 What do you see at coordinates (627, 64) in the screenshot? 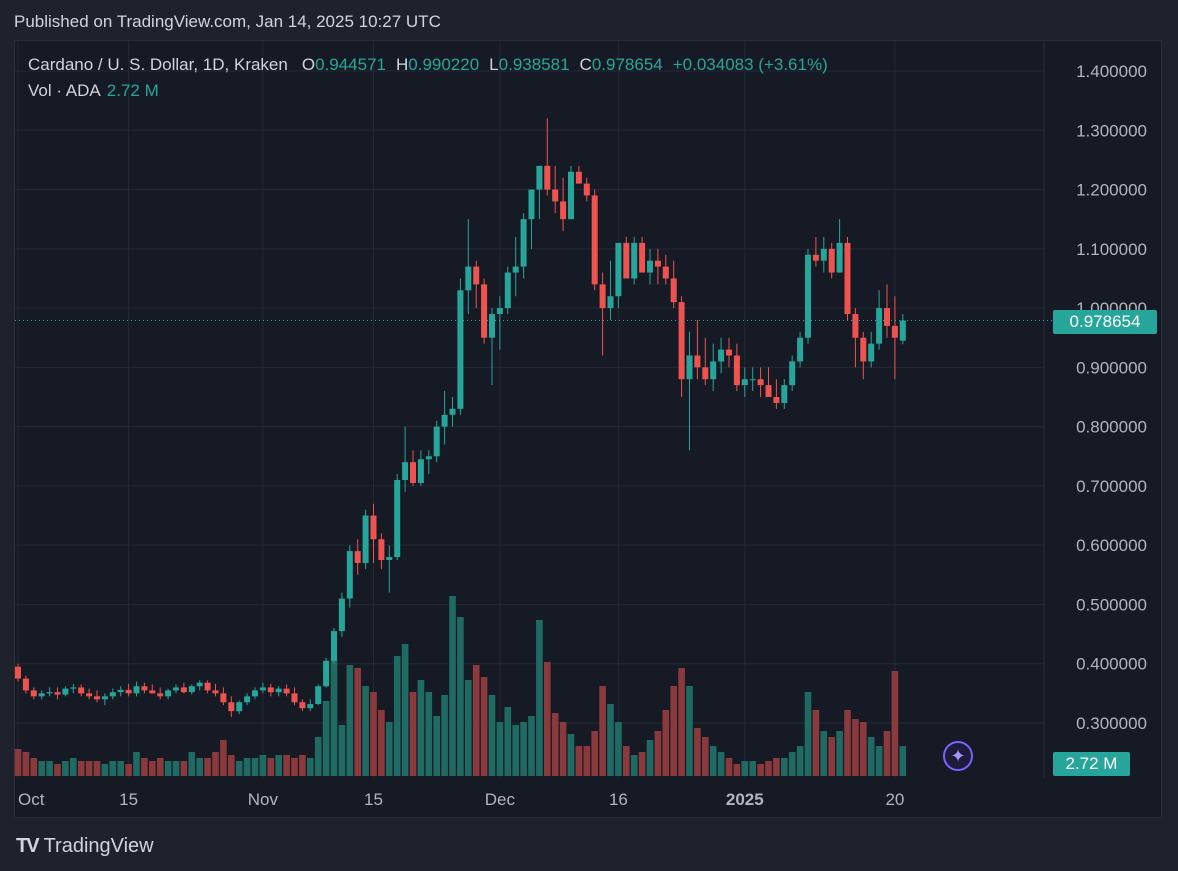
I see `close-value: 0.978654` at bounding box center [627, 64].